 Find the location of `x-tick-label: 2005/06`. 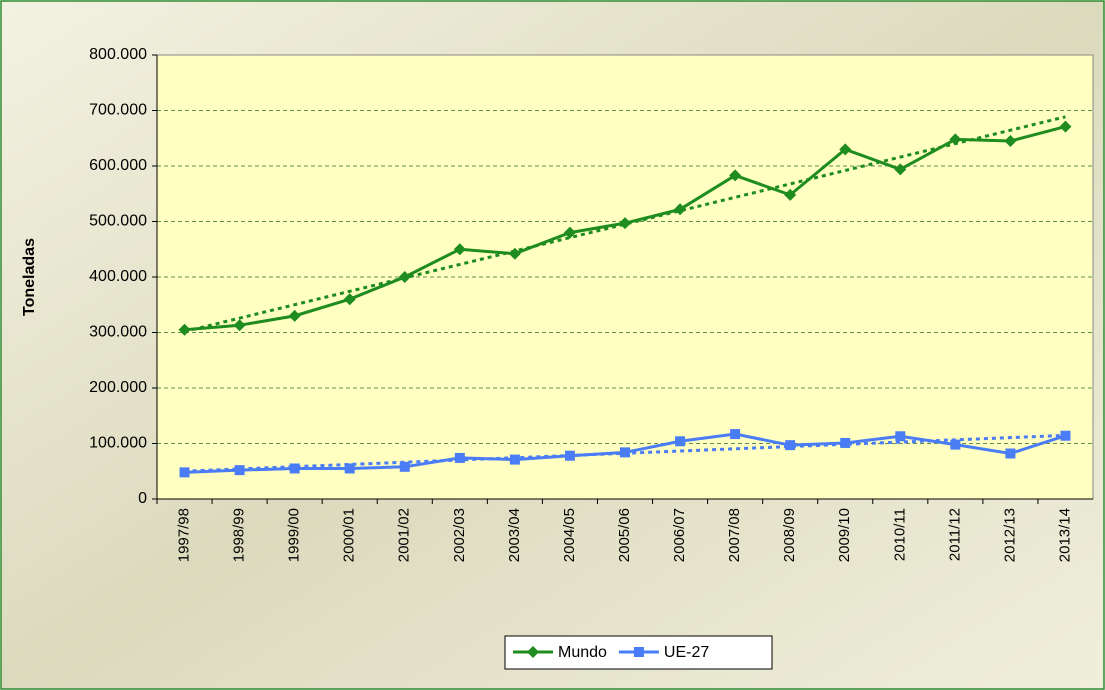

x-tick-label: 2005/06 is located at coordinates (624, 535).